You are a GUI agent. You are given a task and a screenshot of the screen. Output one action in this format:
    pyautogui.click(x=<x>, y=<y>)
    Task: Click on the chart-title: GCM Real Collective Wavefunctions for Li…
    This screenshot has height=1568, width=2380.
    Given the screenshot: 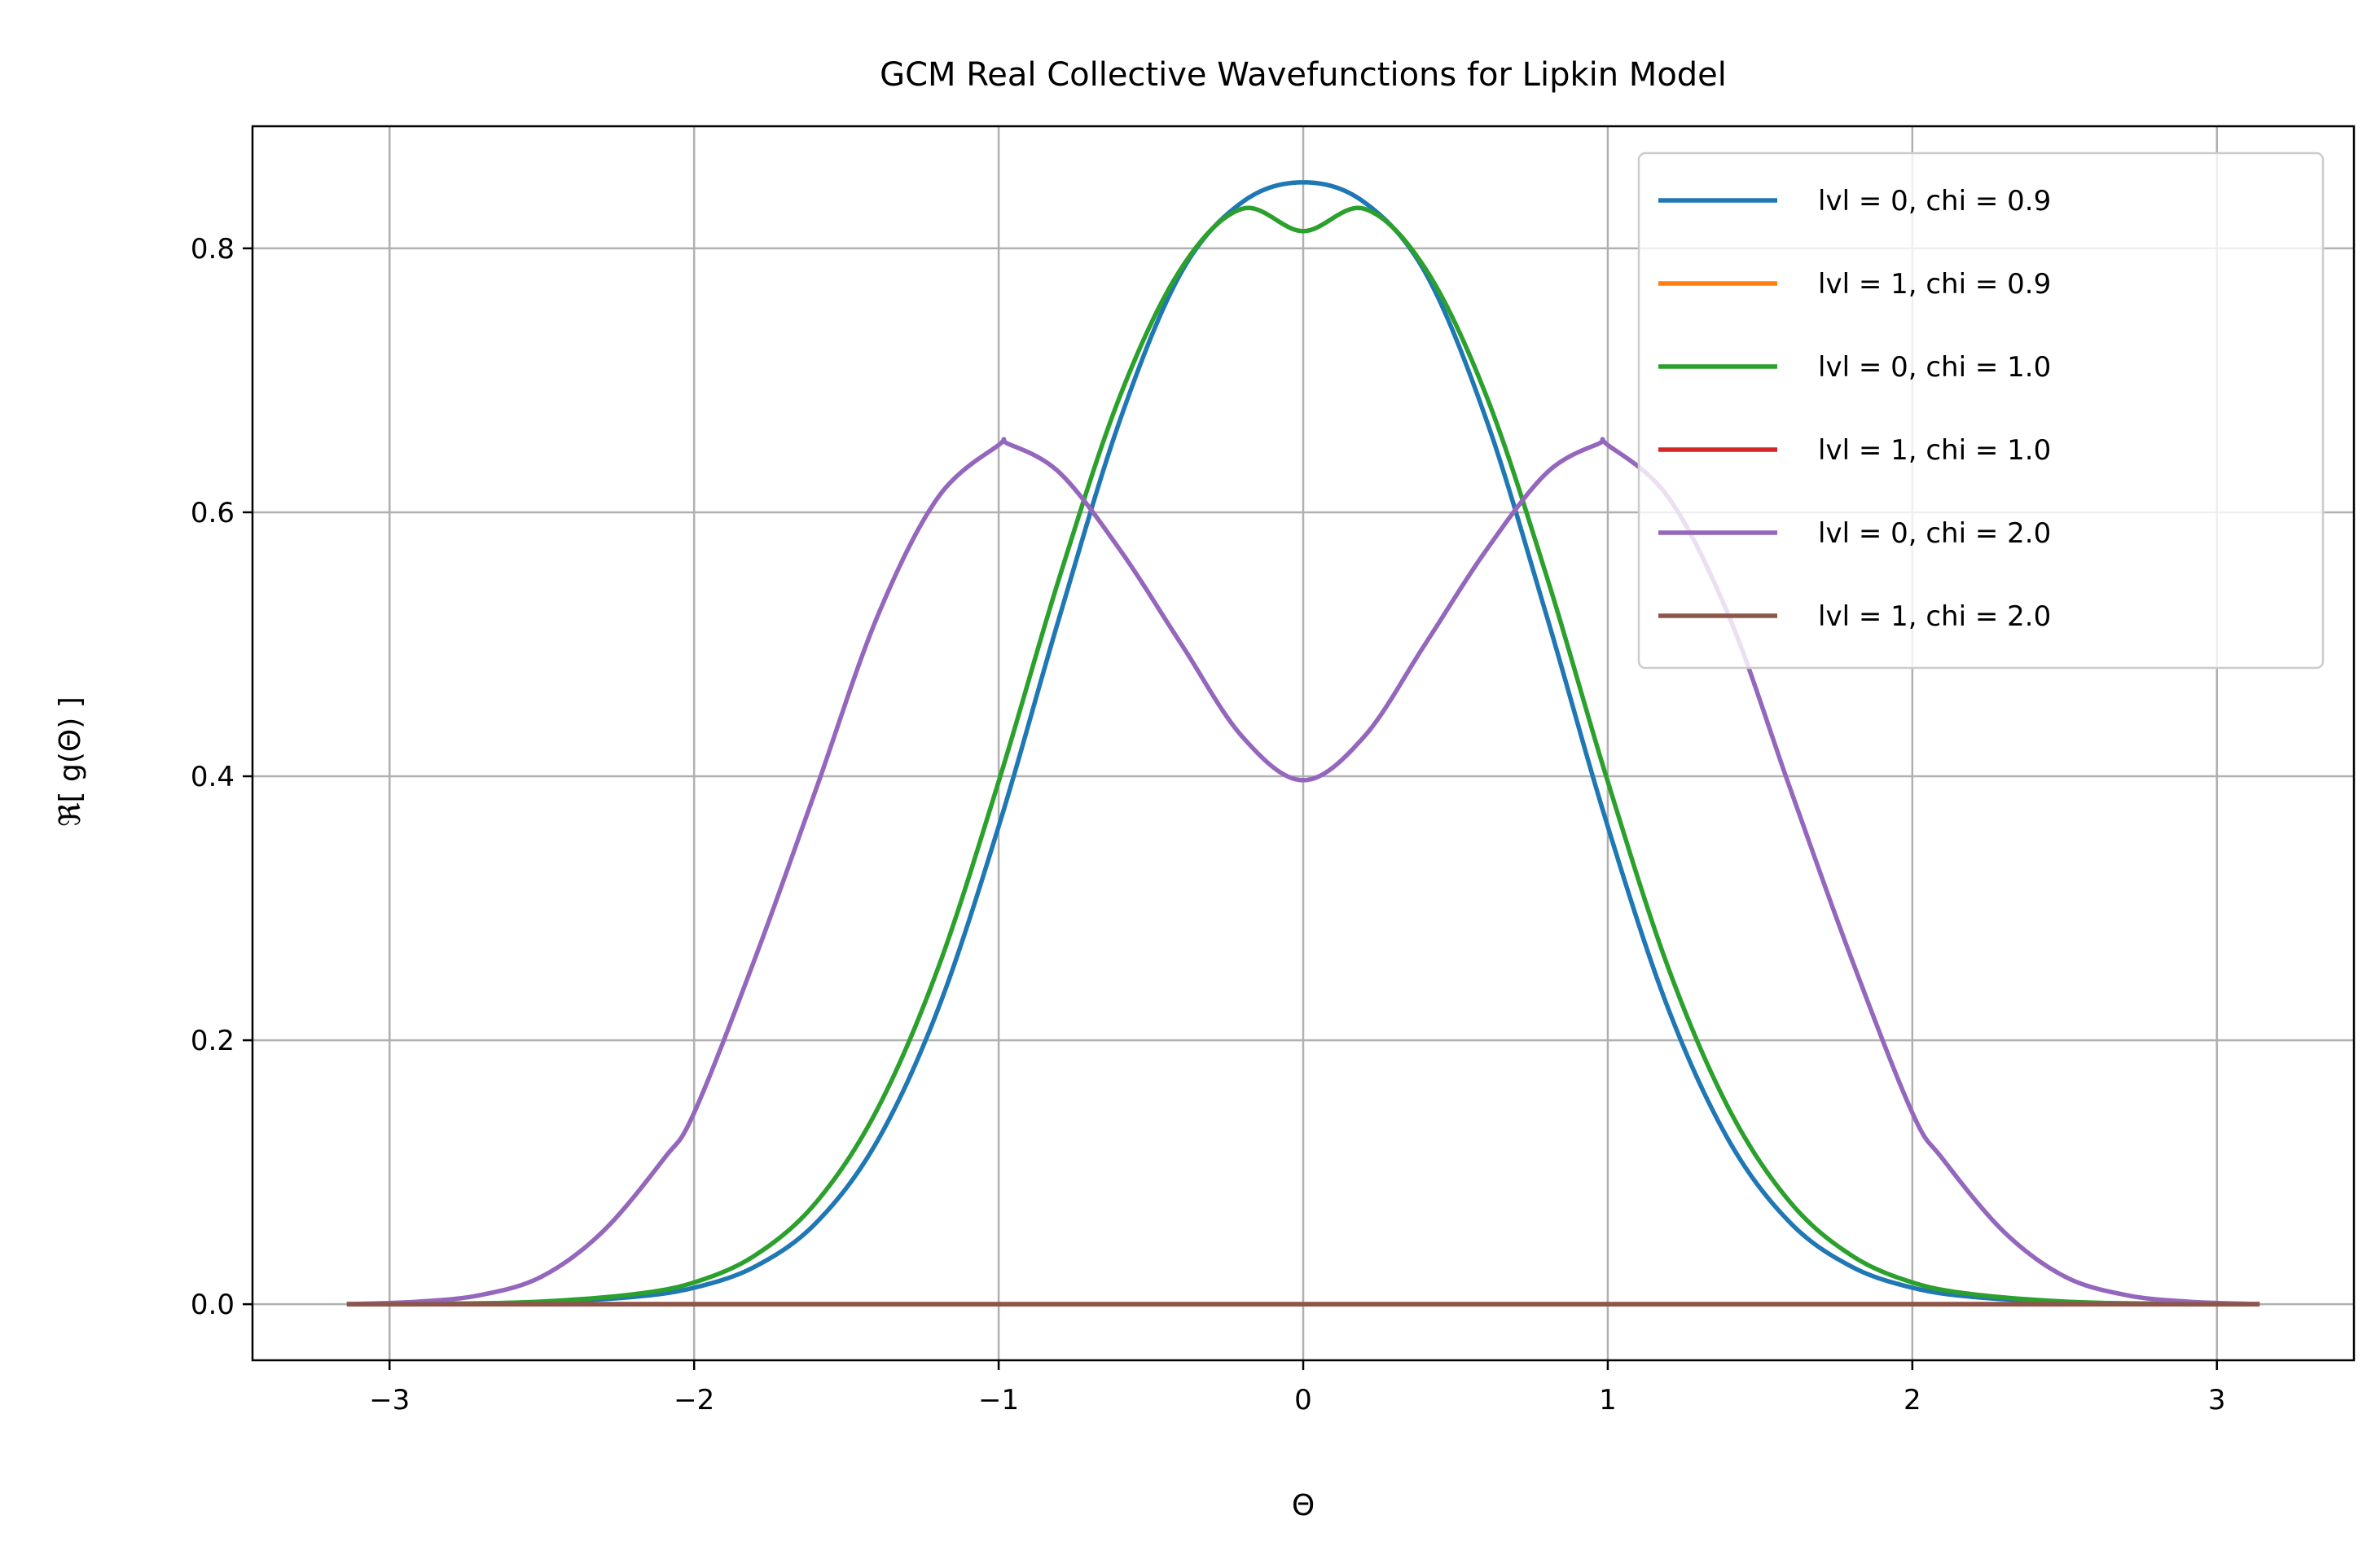 What is the action you would take?
    pyautogui.click(x=1304, y=75)
    